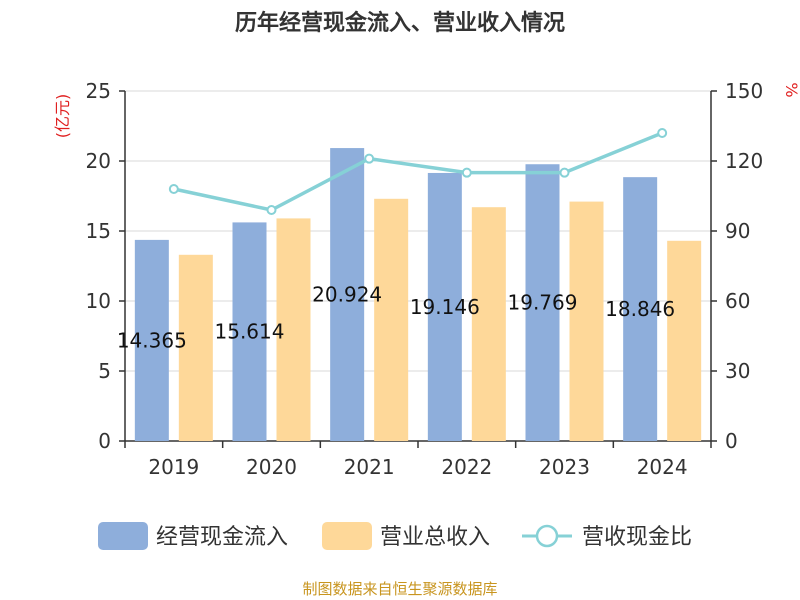  Describe the element at coordinates (737, 231) in the screenshot. I see `y-right-tick-label: 90` at that location.